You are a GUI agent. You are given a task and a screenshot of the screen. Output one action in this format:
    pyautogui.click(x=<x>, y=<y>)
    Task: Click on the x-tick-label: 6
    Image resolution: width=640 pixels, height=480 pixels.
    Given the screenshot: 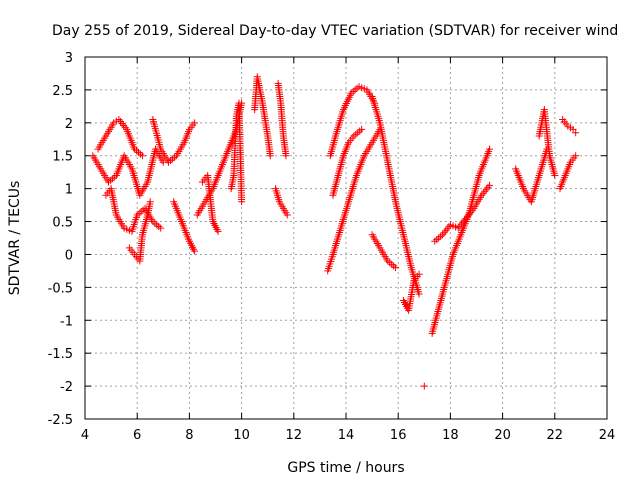 What is the action you would take?
    pyautogui.click(x=137, y=435)
    